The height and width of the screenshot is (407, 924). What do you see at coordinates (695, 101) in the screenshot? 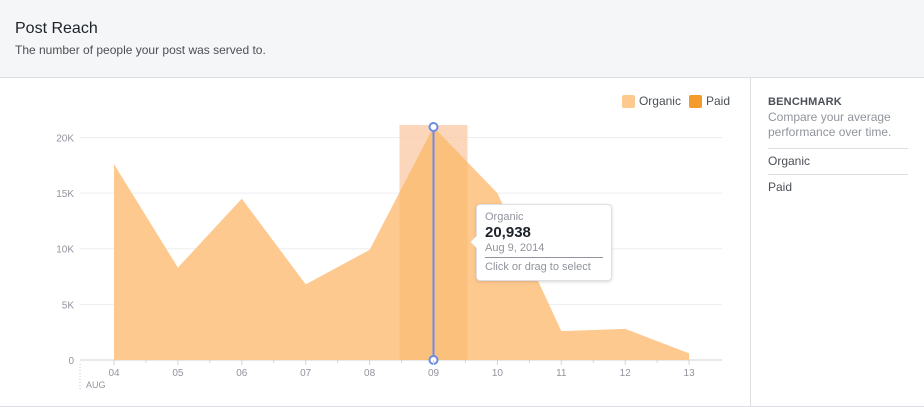
I see `legend-swatch-paid` at bounding box center [695, 101].